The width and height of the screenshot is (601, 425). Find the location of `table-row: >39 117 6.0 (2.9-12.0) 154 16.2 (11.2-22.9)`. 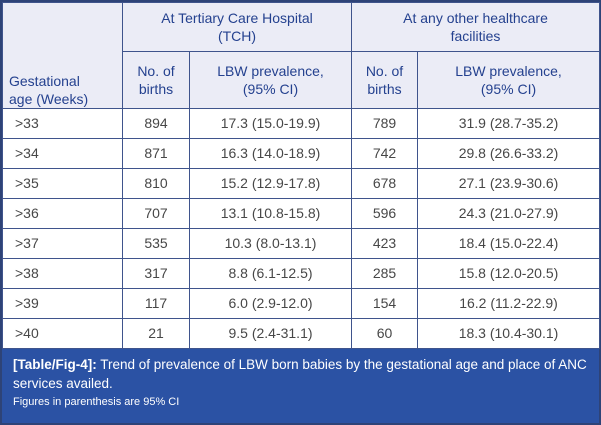

table-row: >39 117 6.0 (2.9-12.0) 154 16.2 (11.2-22.9) is located at coordinates (301, 303).